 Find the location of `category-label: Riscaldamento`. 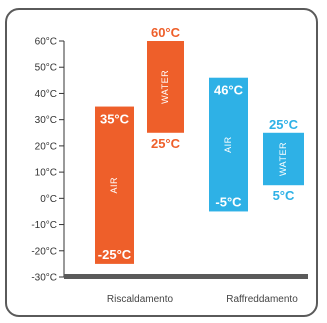

category-label: Riscaldamento is located at coordinates (140, 299).